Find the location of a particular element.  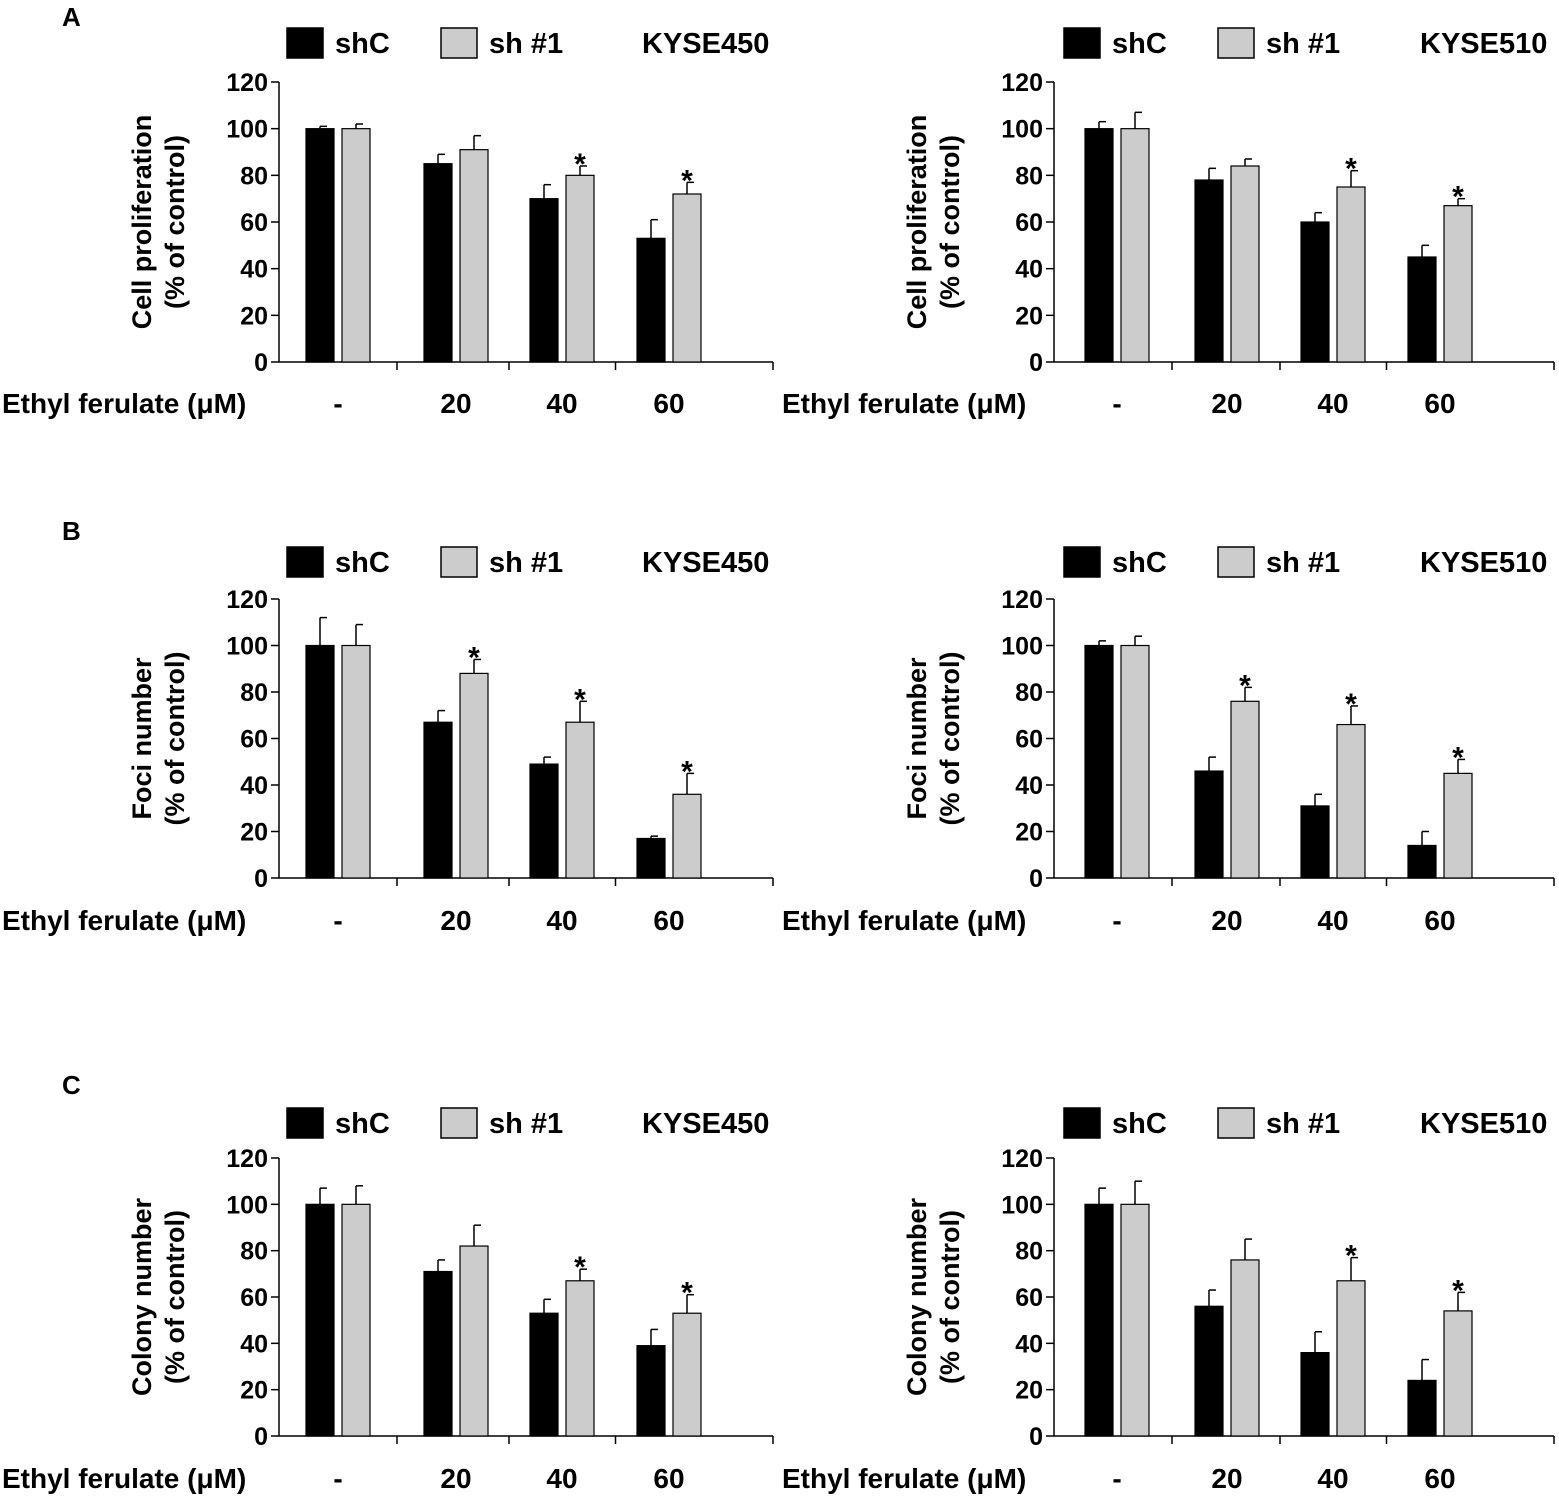

chart-c-kyse450-x-row-label: Ethyl ferulate (μM) is located at coordinates (124, 1478).